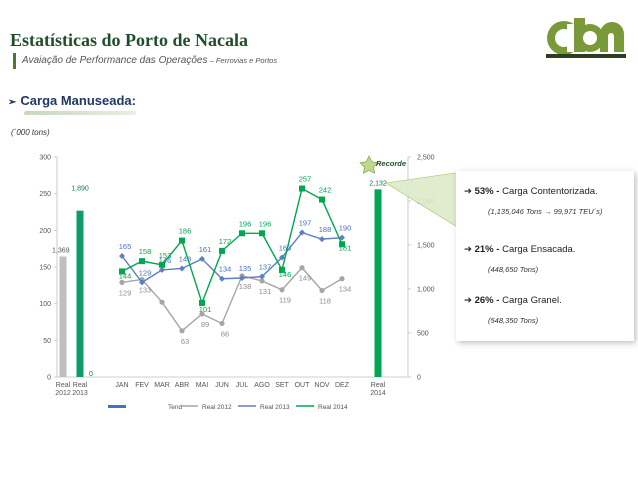 This screenshot has height=479, width=638. What do you see at coordinates (423, 334) in the screenshot?
I see `right-tick-label: 500` at bounding box center [423, 334].